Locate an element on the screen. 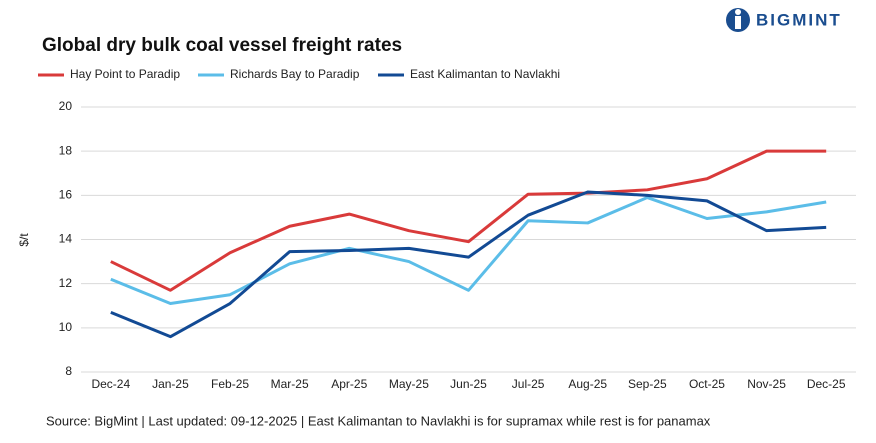  y-tick-label: 10 is located at coordinates (66, 327).